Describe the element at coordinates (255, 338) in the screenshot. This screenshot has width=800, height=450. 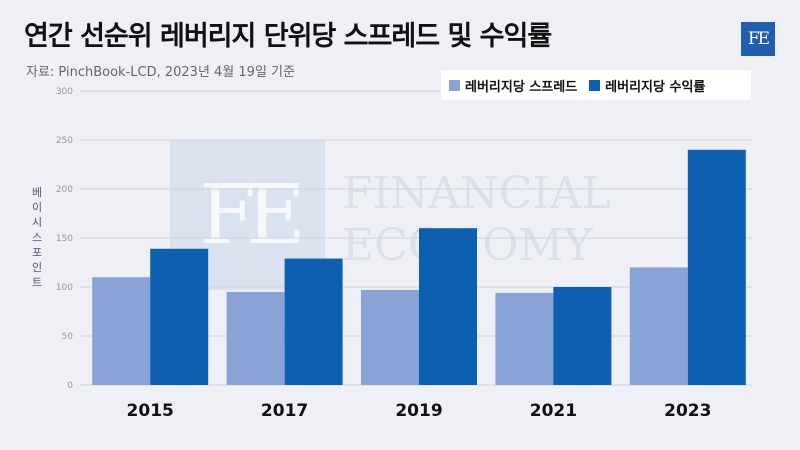
I see `bar-spread-2017` at that location.